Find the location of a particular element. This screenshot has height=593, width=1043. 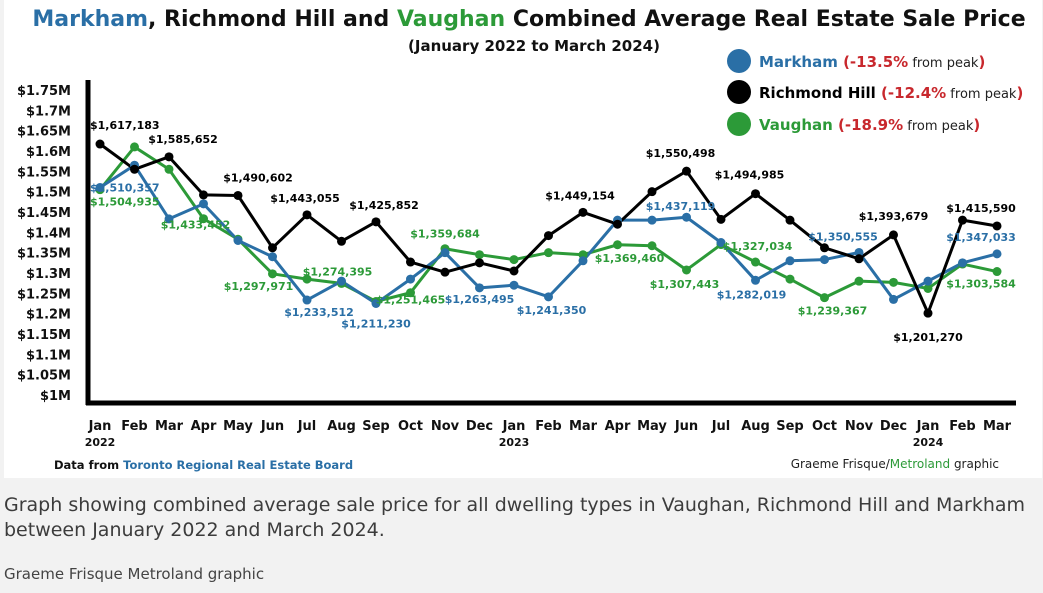

data-label: $1,274,395 is located at coordinates (338, 271).